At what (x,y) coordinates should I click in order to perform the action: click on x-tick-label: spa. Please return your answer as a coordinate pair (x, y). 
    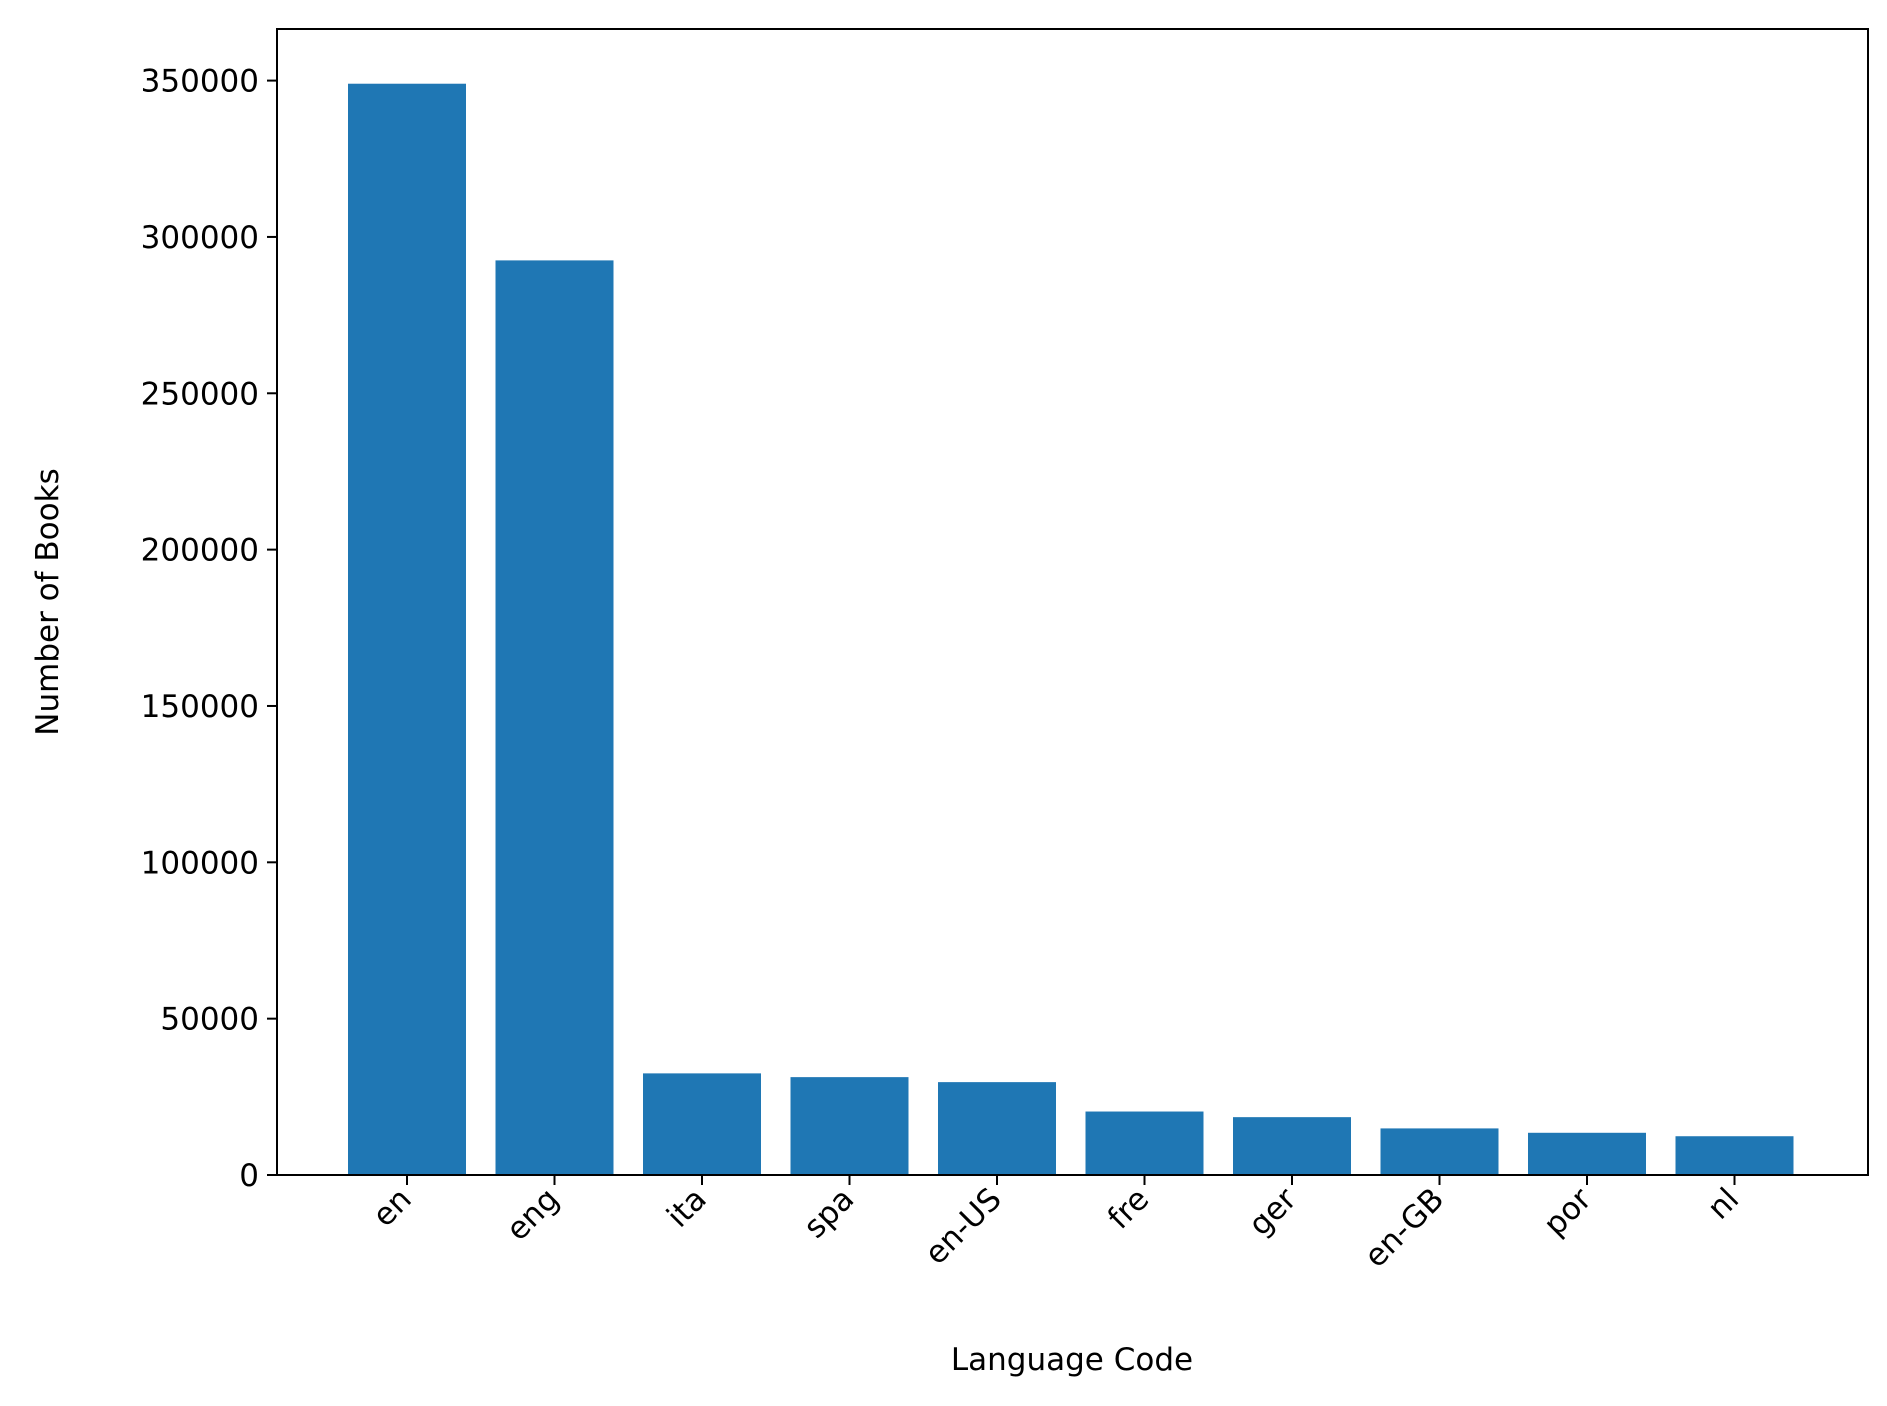
    Looking at the image, I should click on (829, 1213).